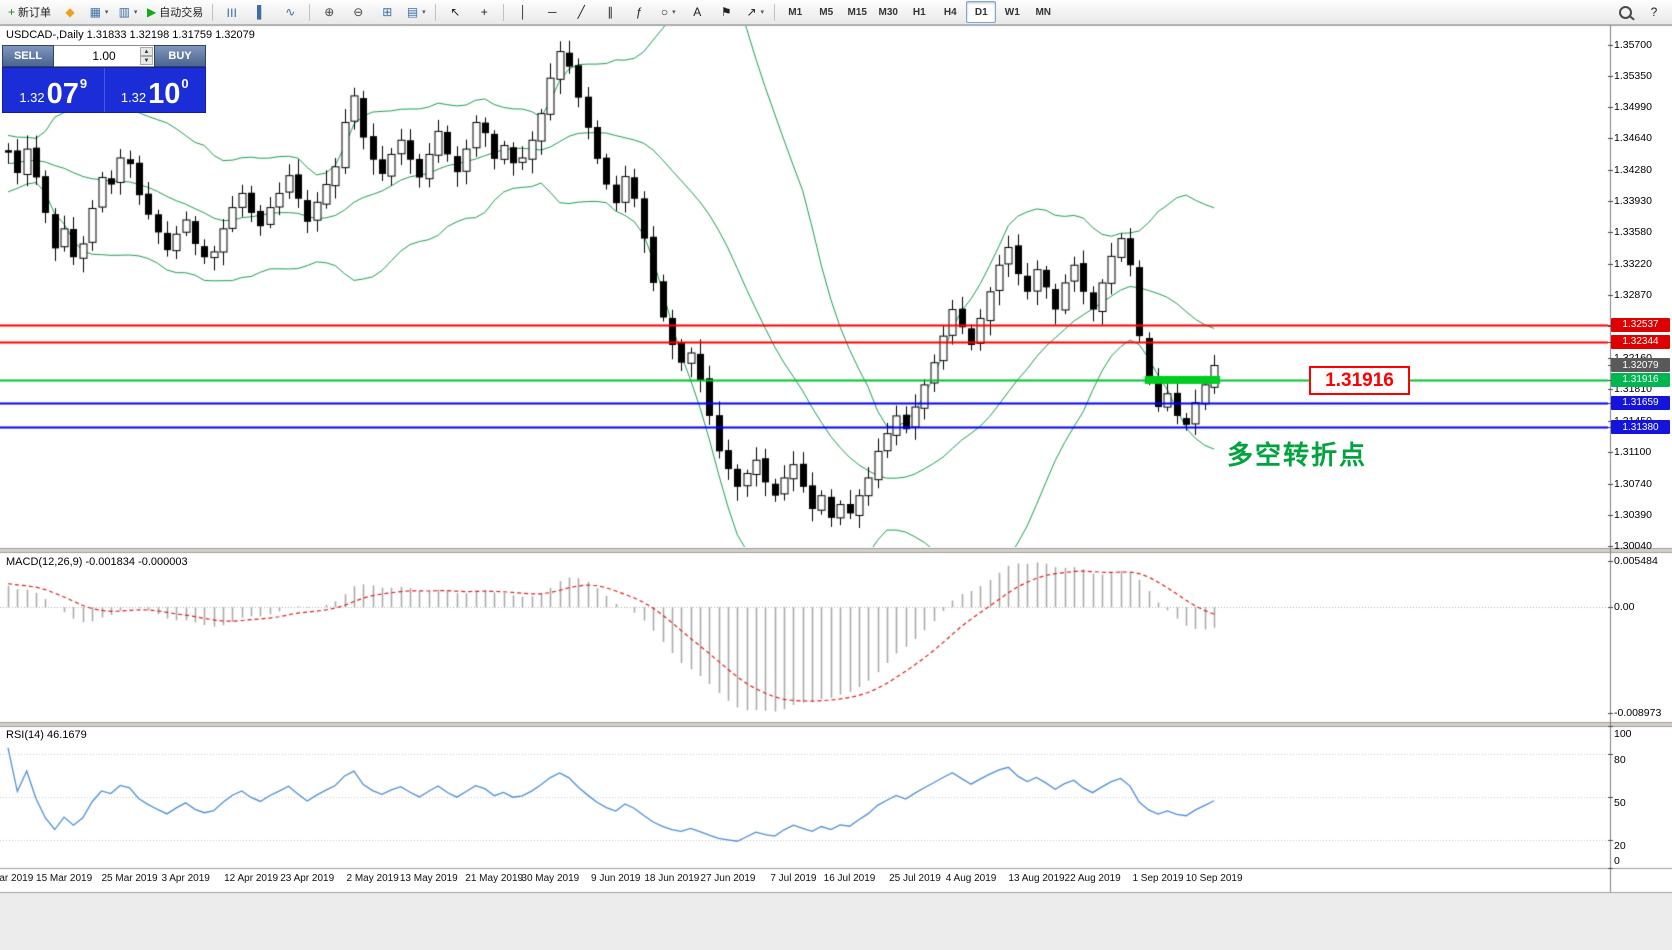 This screenshot has height=950, width=1672. Describe the element at coordinates (664, 12) in the screenshot. I see `shapes-icon: ○` at that location.